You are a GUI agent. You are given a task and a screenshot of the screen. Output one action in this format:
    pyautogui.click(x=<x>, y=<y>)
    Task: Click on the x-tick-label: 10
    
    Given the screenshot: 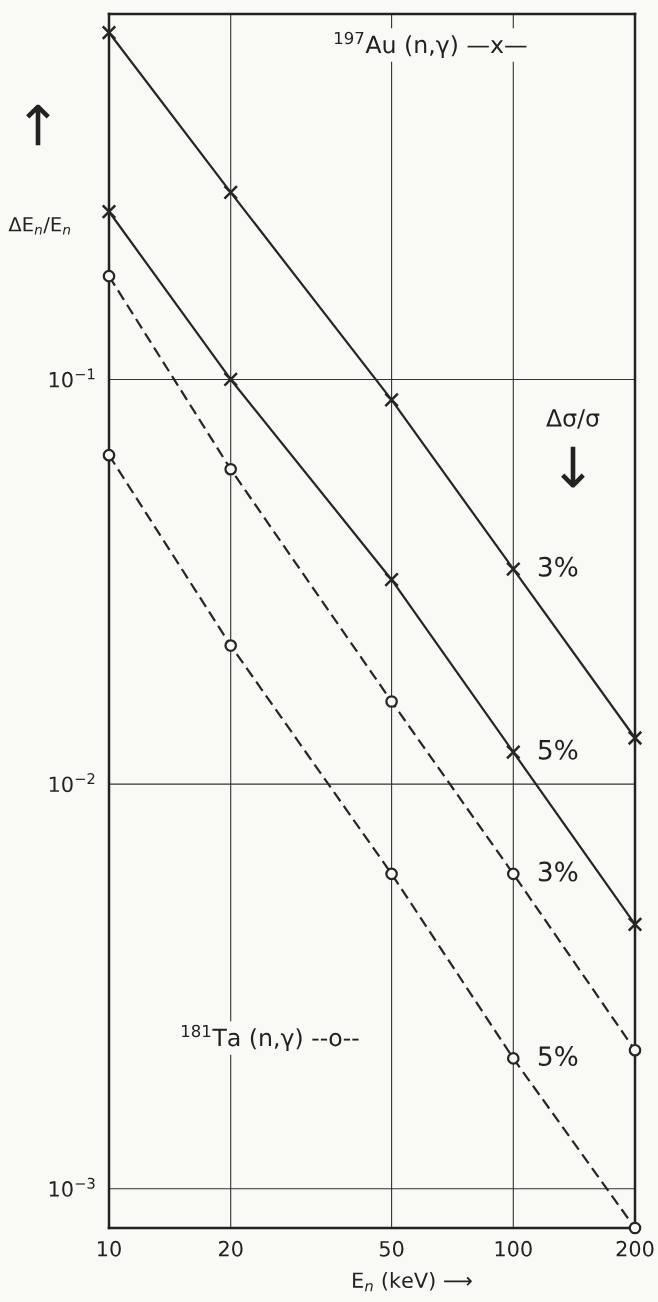 What is the action you would take?
    pyautogui.click(x=109, y=1248)
    